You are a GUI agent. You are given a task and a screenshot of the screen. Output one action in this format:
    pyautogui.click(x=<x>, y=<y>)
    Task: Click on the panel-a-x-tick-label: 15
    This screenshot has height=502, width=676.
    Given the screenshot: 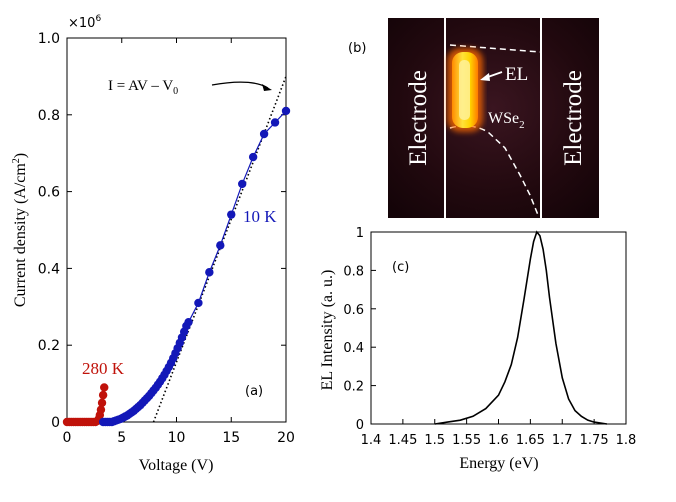 What is the action you would take?
    pyautogui.click(x=231, y=438)
    